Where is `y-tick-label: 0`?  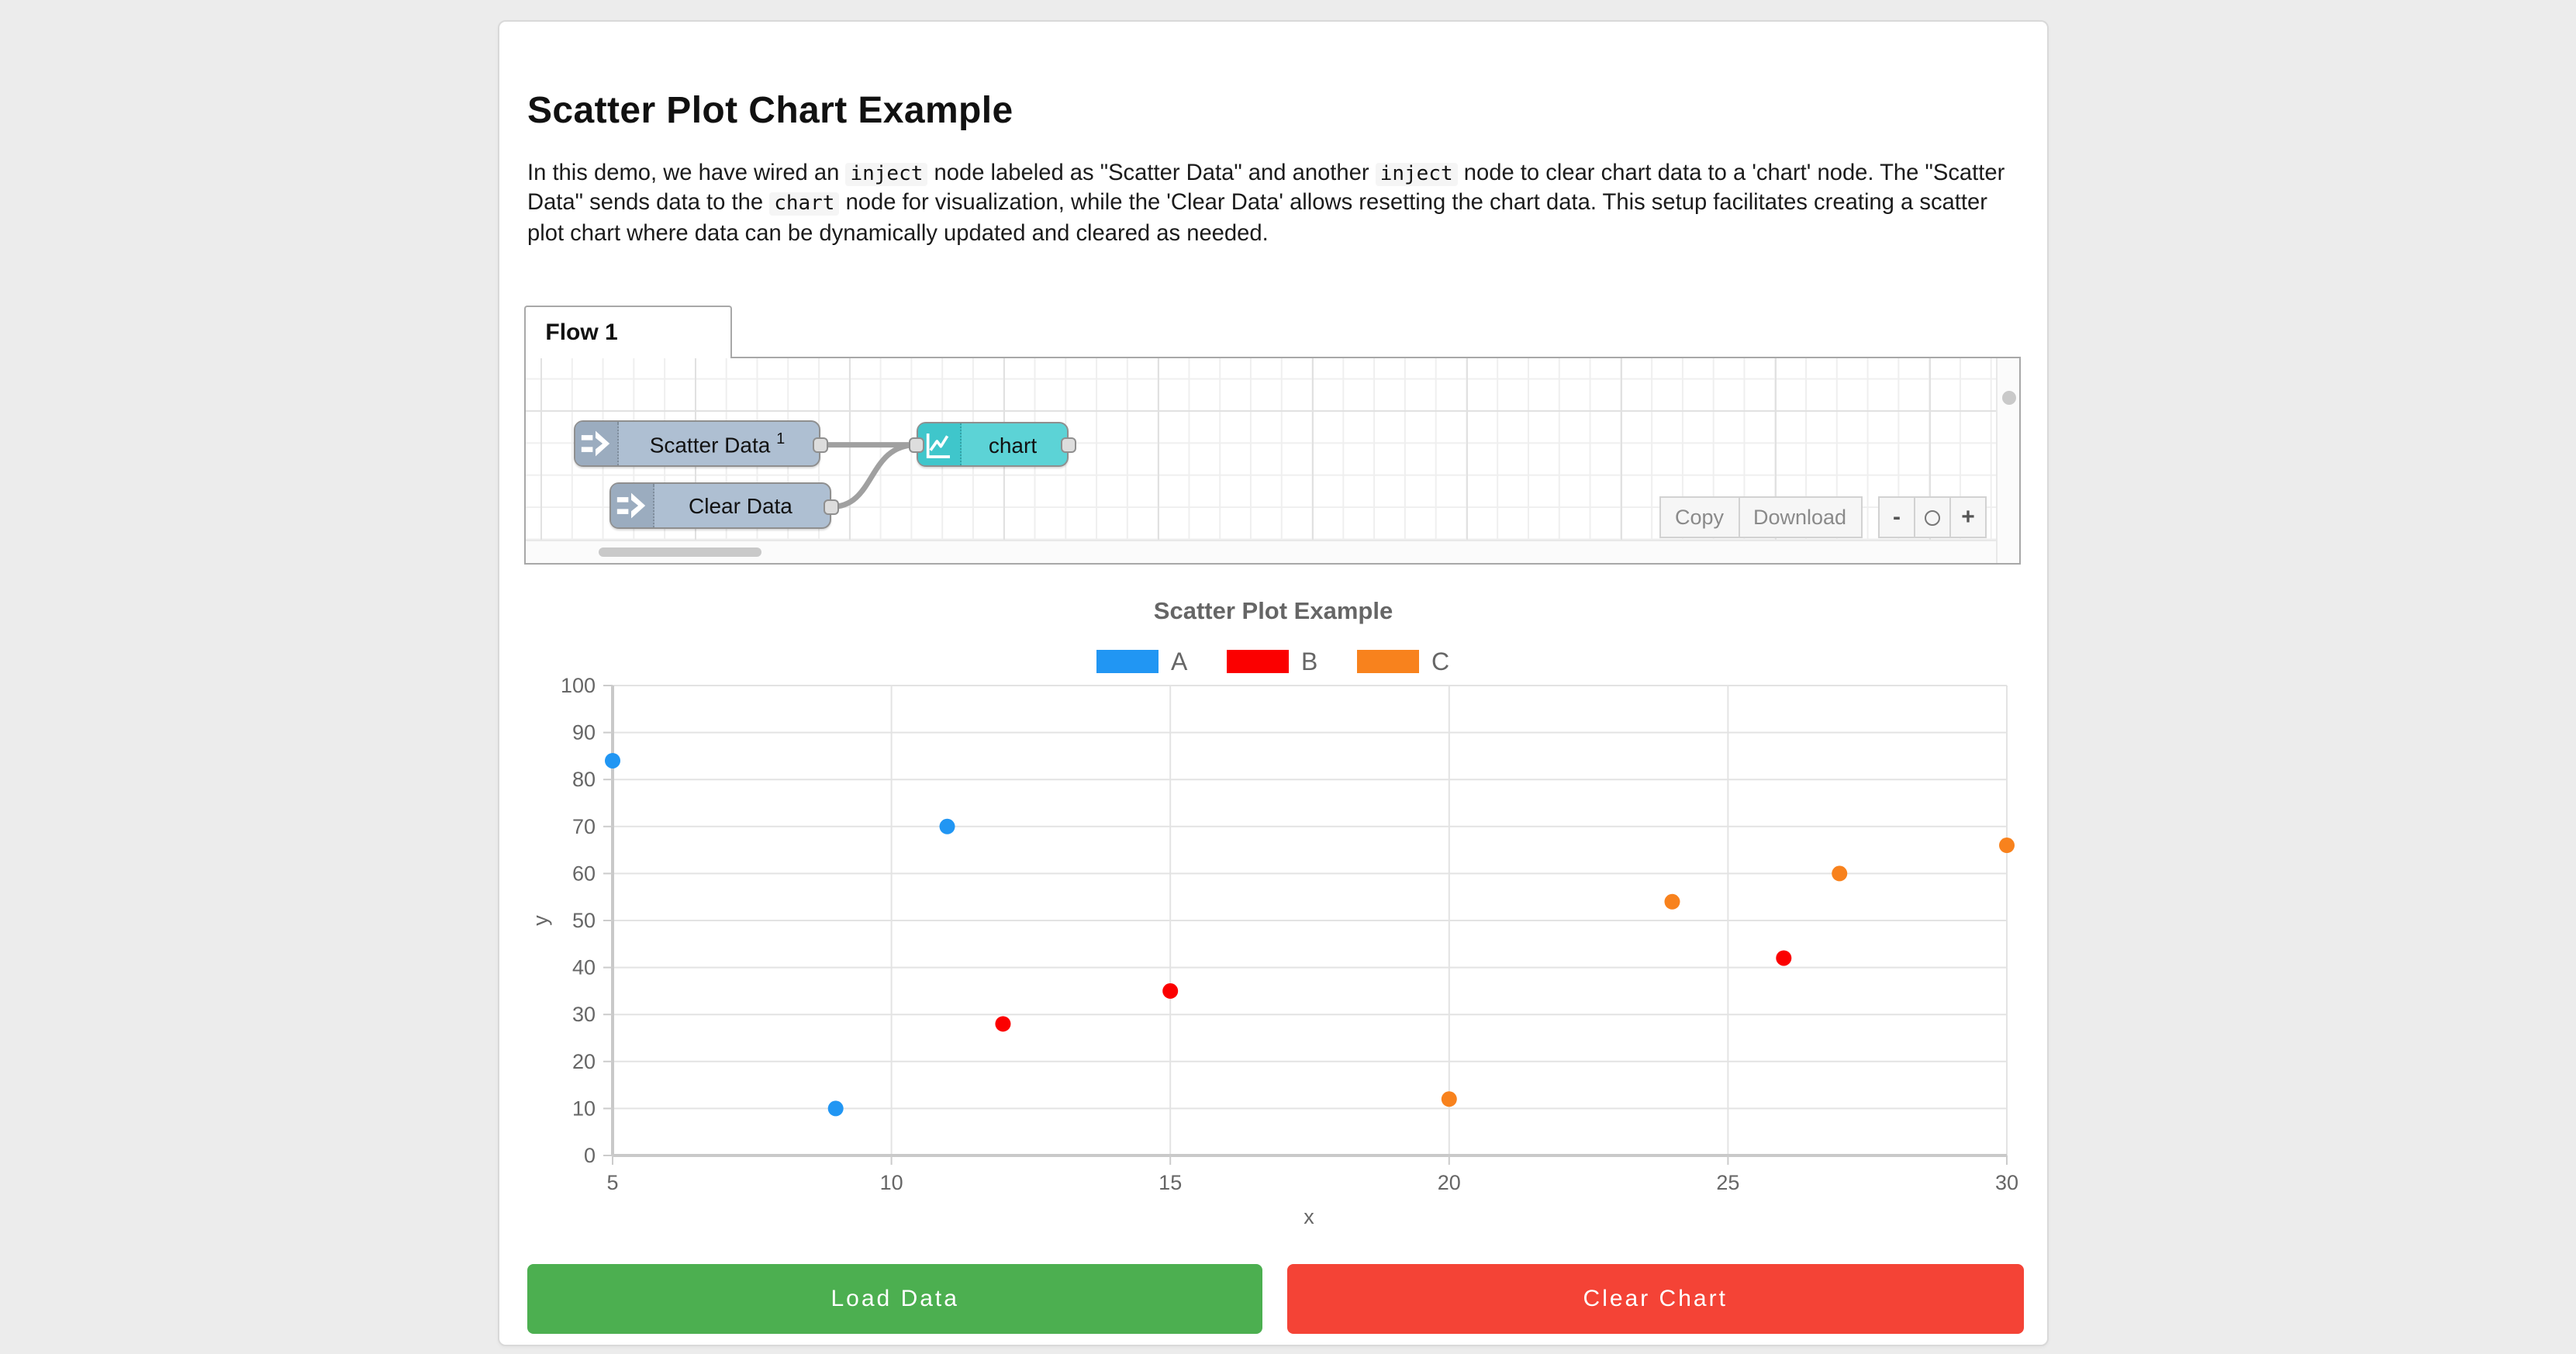
y-tick-label: 0 is located at coordinates (590, 1155).